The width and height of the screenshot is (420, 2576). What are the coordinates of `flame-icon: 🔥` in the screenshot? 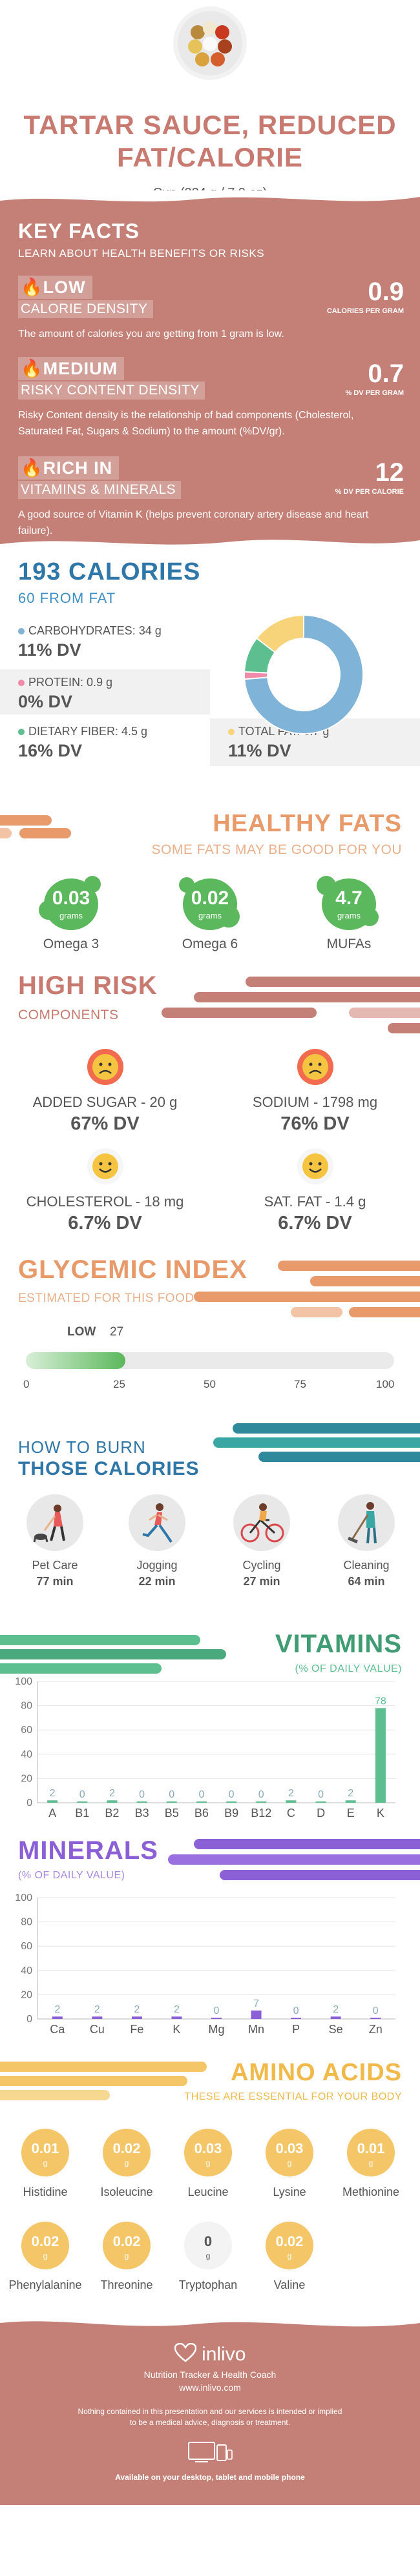 It's located at (32, 368).